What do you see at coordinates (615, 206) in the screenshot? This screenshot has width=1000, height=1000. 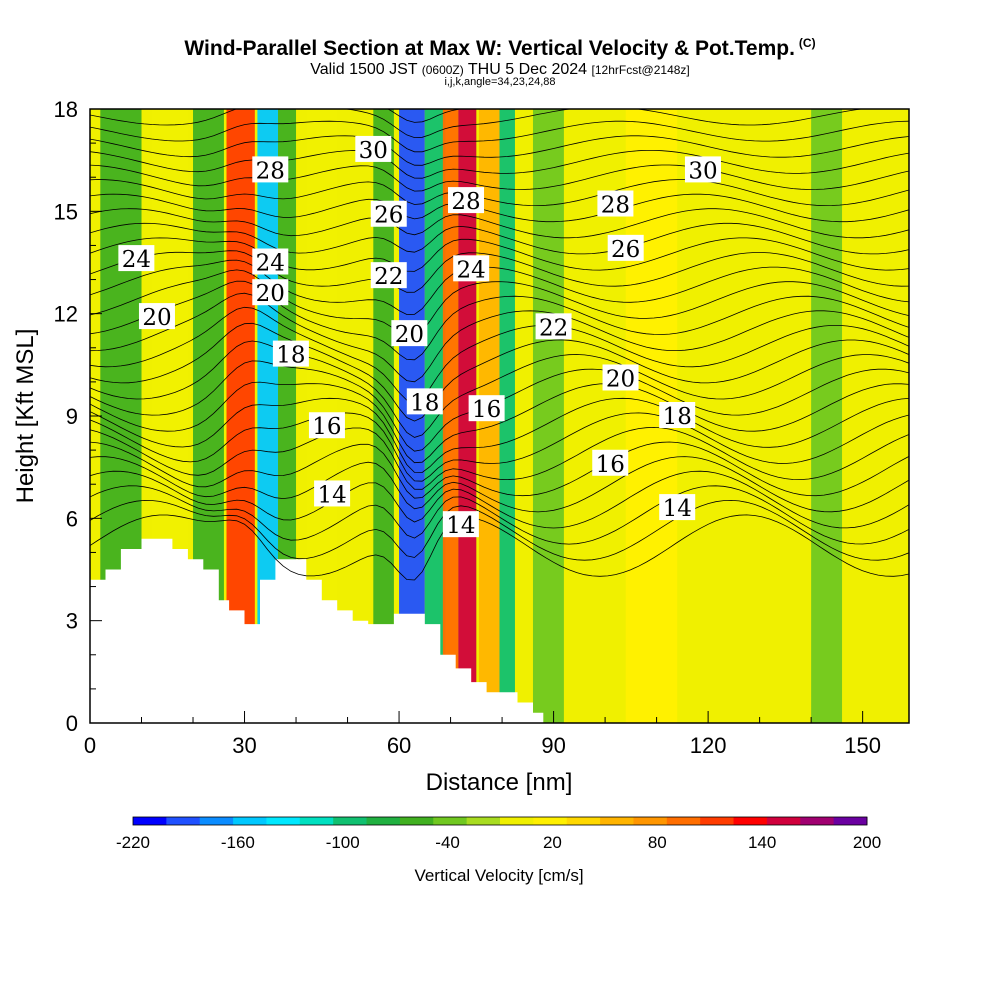 I see `contour-label-10: 28` at bounding box center [615, 206].